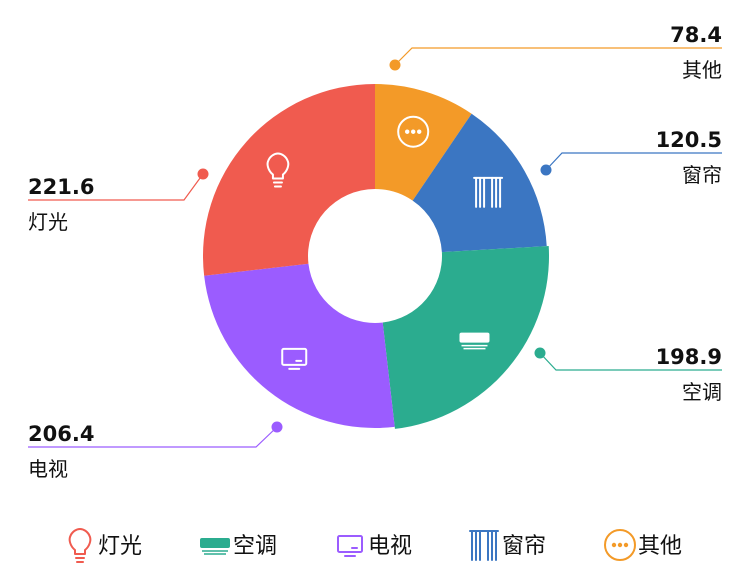  I want to click on legend-item-ac: 空调, so click(238, 546).